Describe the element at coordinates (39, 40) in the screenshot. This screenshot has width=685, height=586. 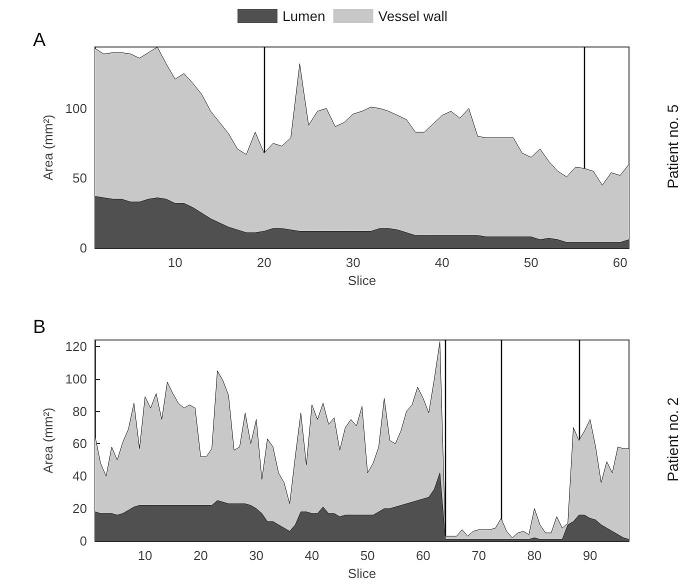
I see `chart-title: A` at that location.